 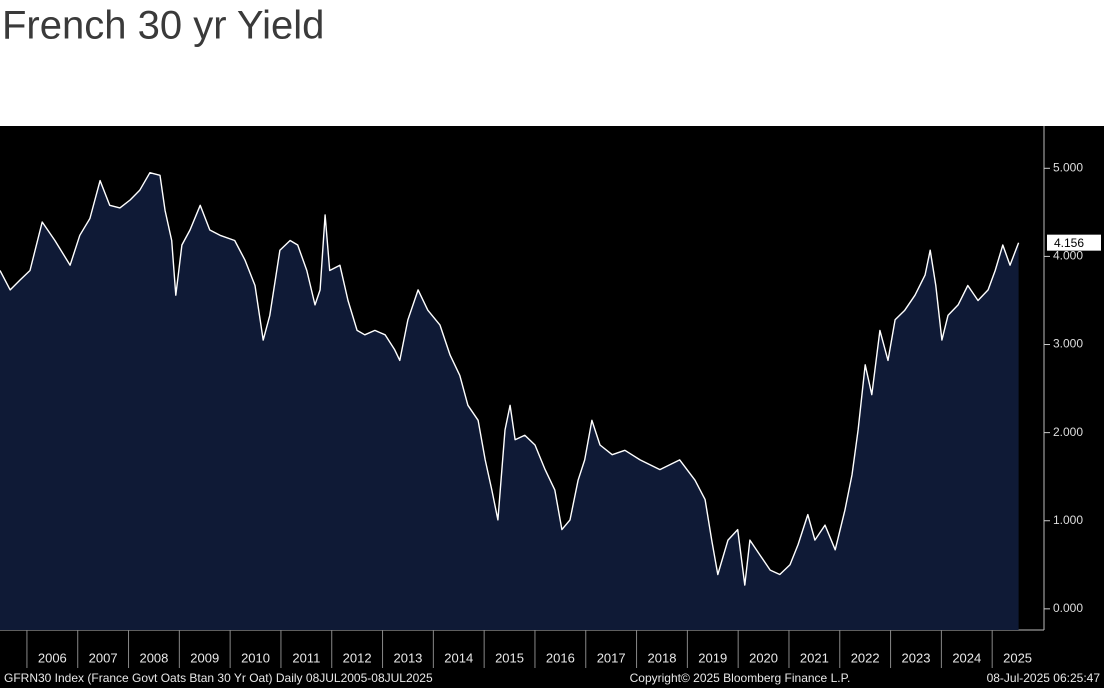 I want to click on x-tick-label: 2017, so click(x=611, y=657).